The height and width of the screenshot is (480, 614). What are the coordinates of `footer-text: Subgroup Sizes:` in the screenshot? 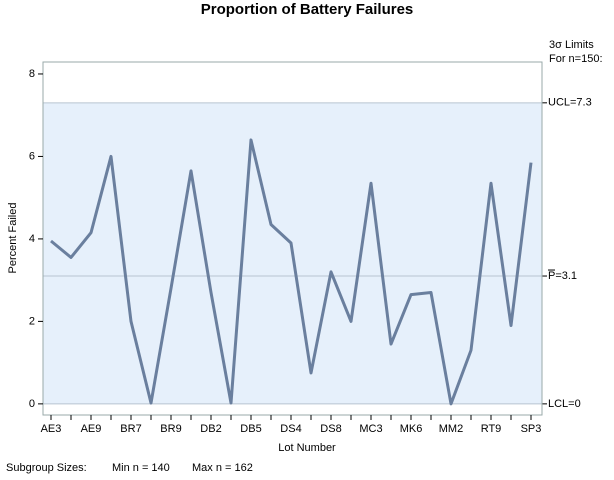 It's located at (46, 468).